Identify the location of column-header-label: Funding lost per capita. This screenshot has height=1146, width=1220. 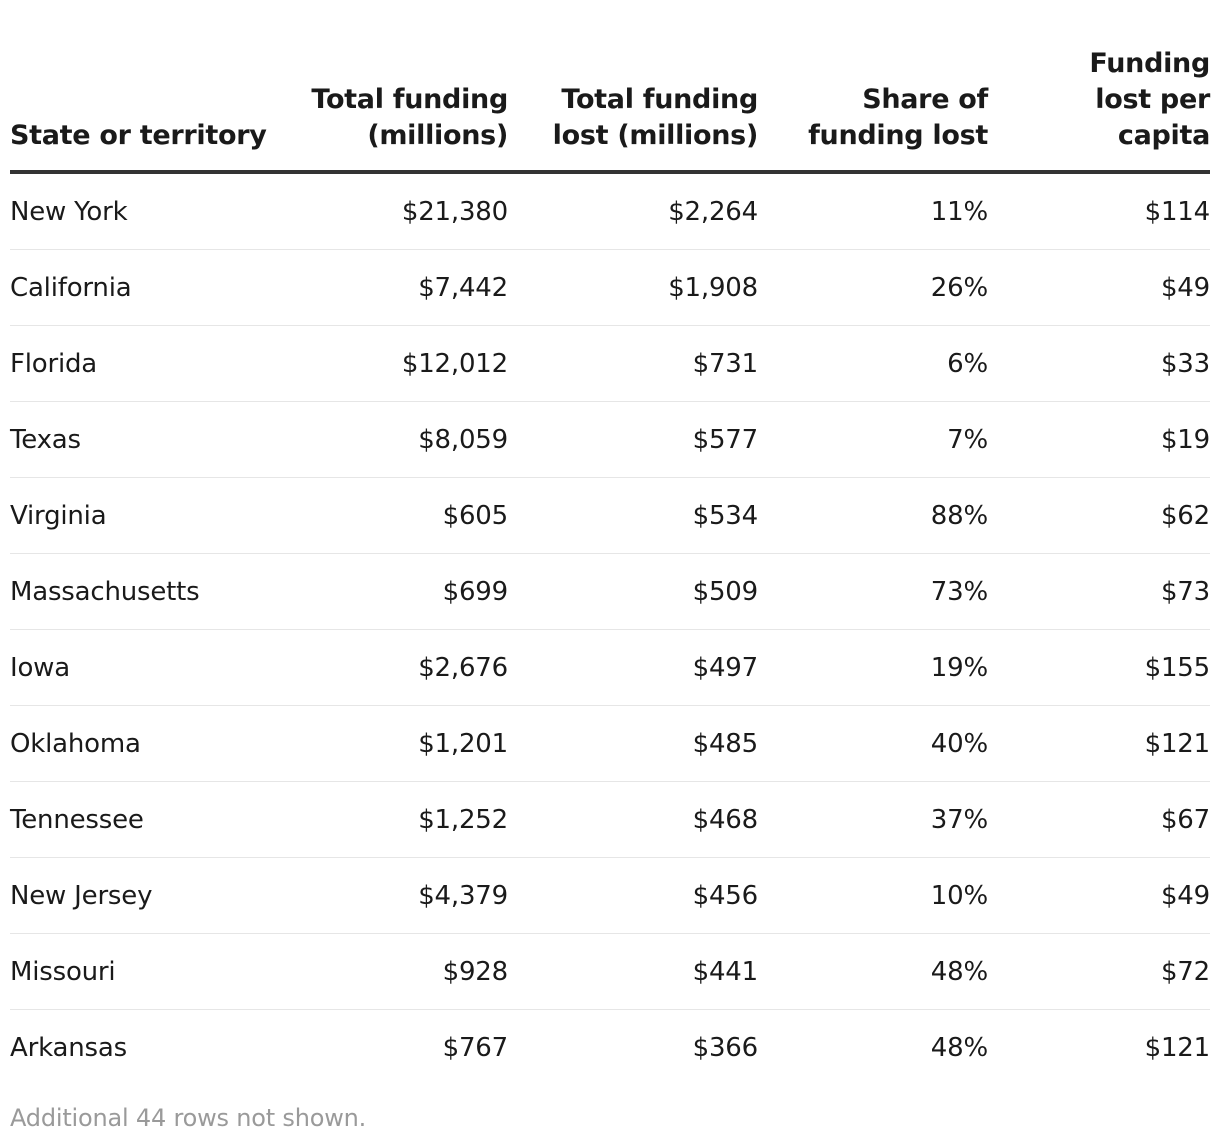
(1099, 100).